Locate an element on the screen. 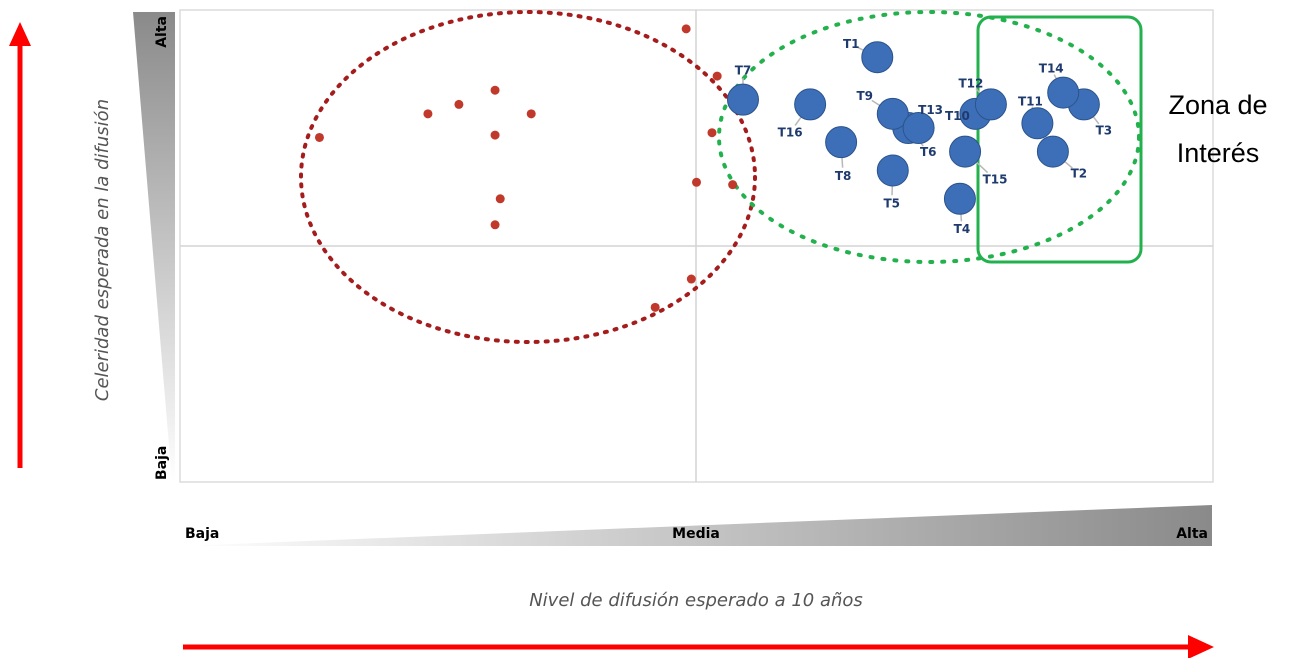 The width and height of the screenshot is (1290, 658). x-tick-label: Alta is located at coordinates (1192, 534).